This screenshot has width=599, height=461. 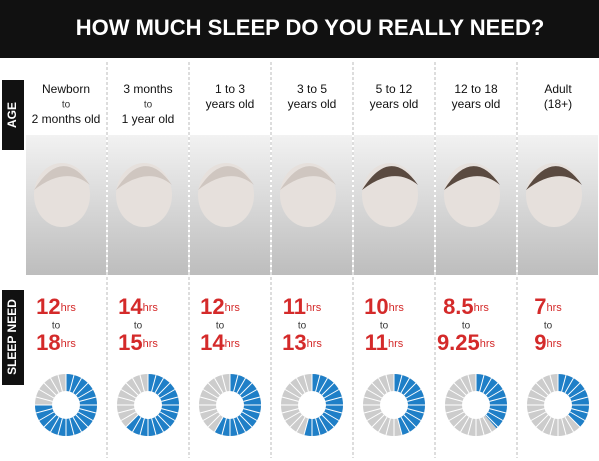 What do you see at coordinates (540, 342) in the screenshot?
I see `max-value: 9` at bounding box center [540, 342].